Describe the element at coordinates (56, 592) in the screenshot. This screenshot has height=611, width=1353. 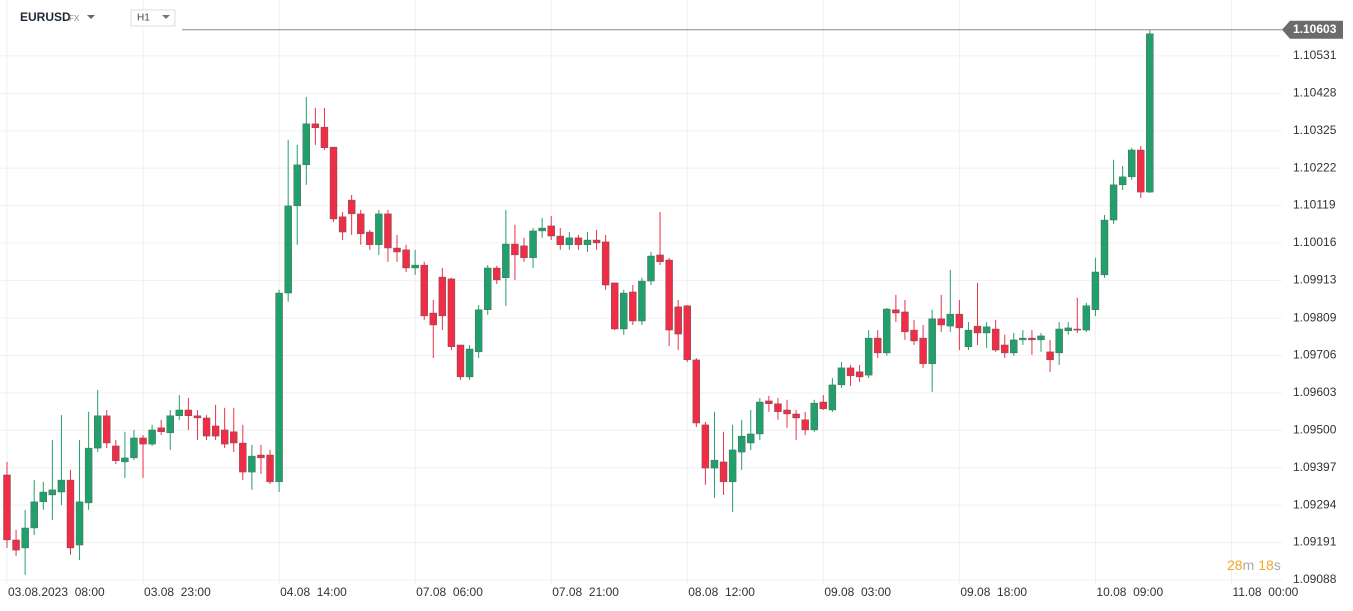
I see `x-tick-label: 03.08.2023 08:00` at that location.